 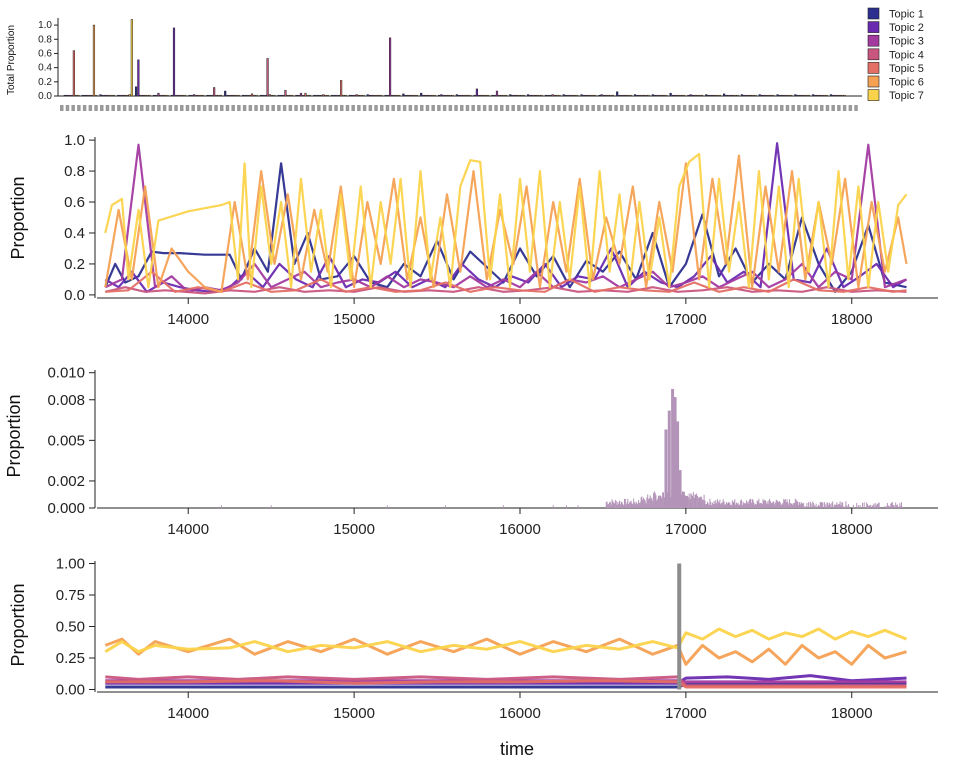 I want to click on y-tick-label: 0.25, so click(x=70, y=658).